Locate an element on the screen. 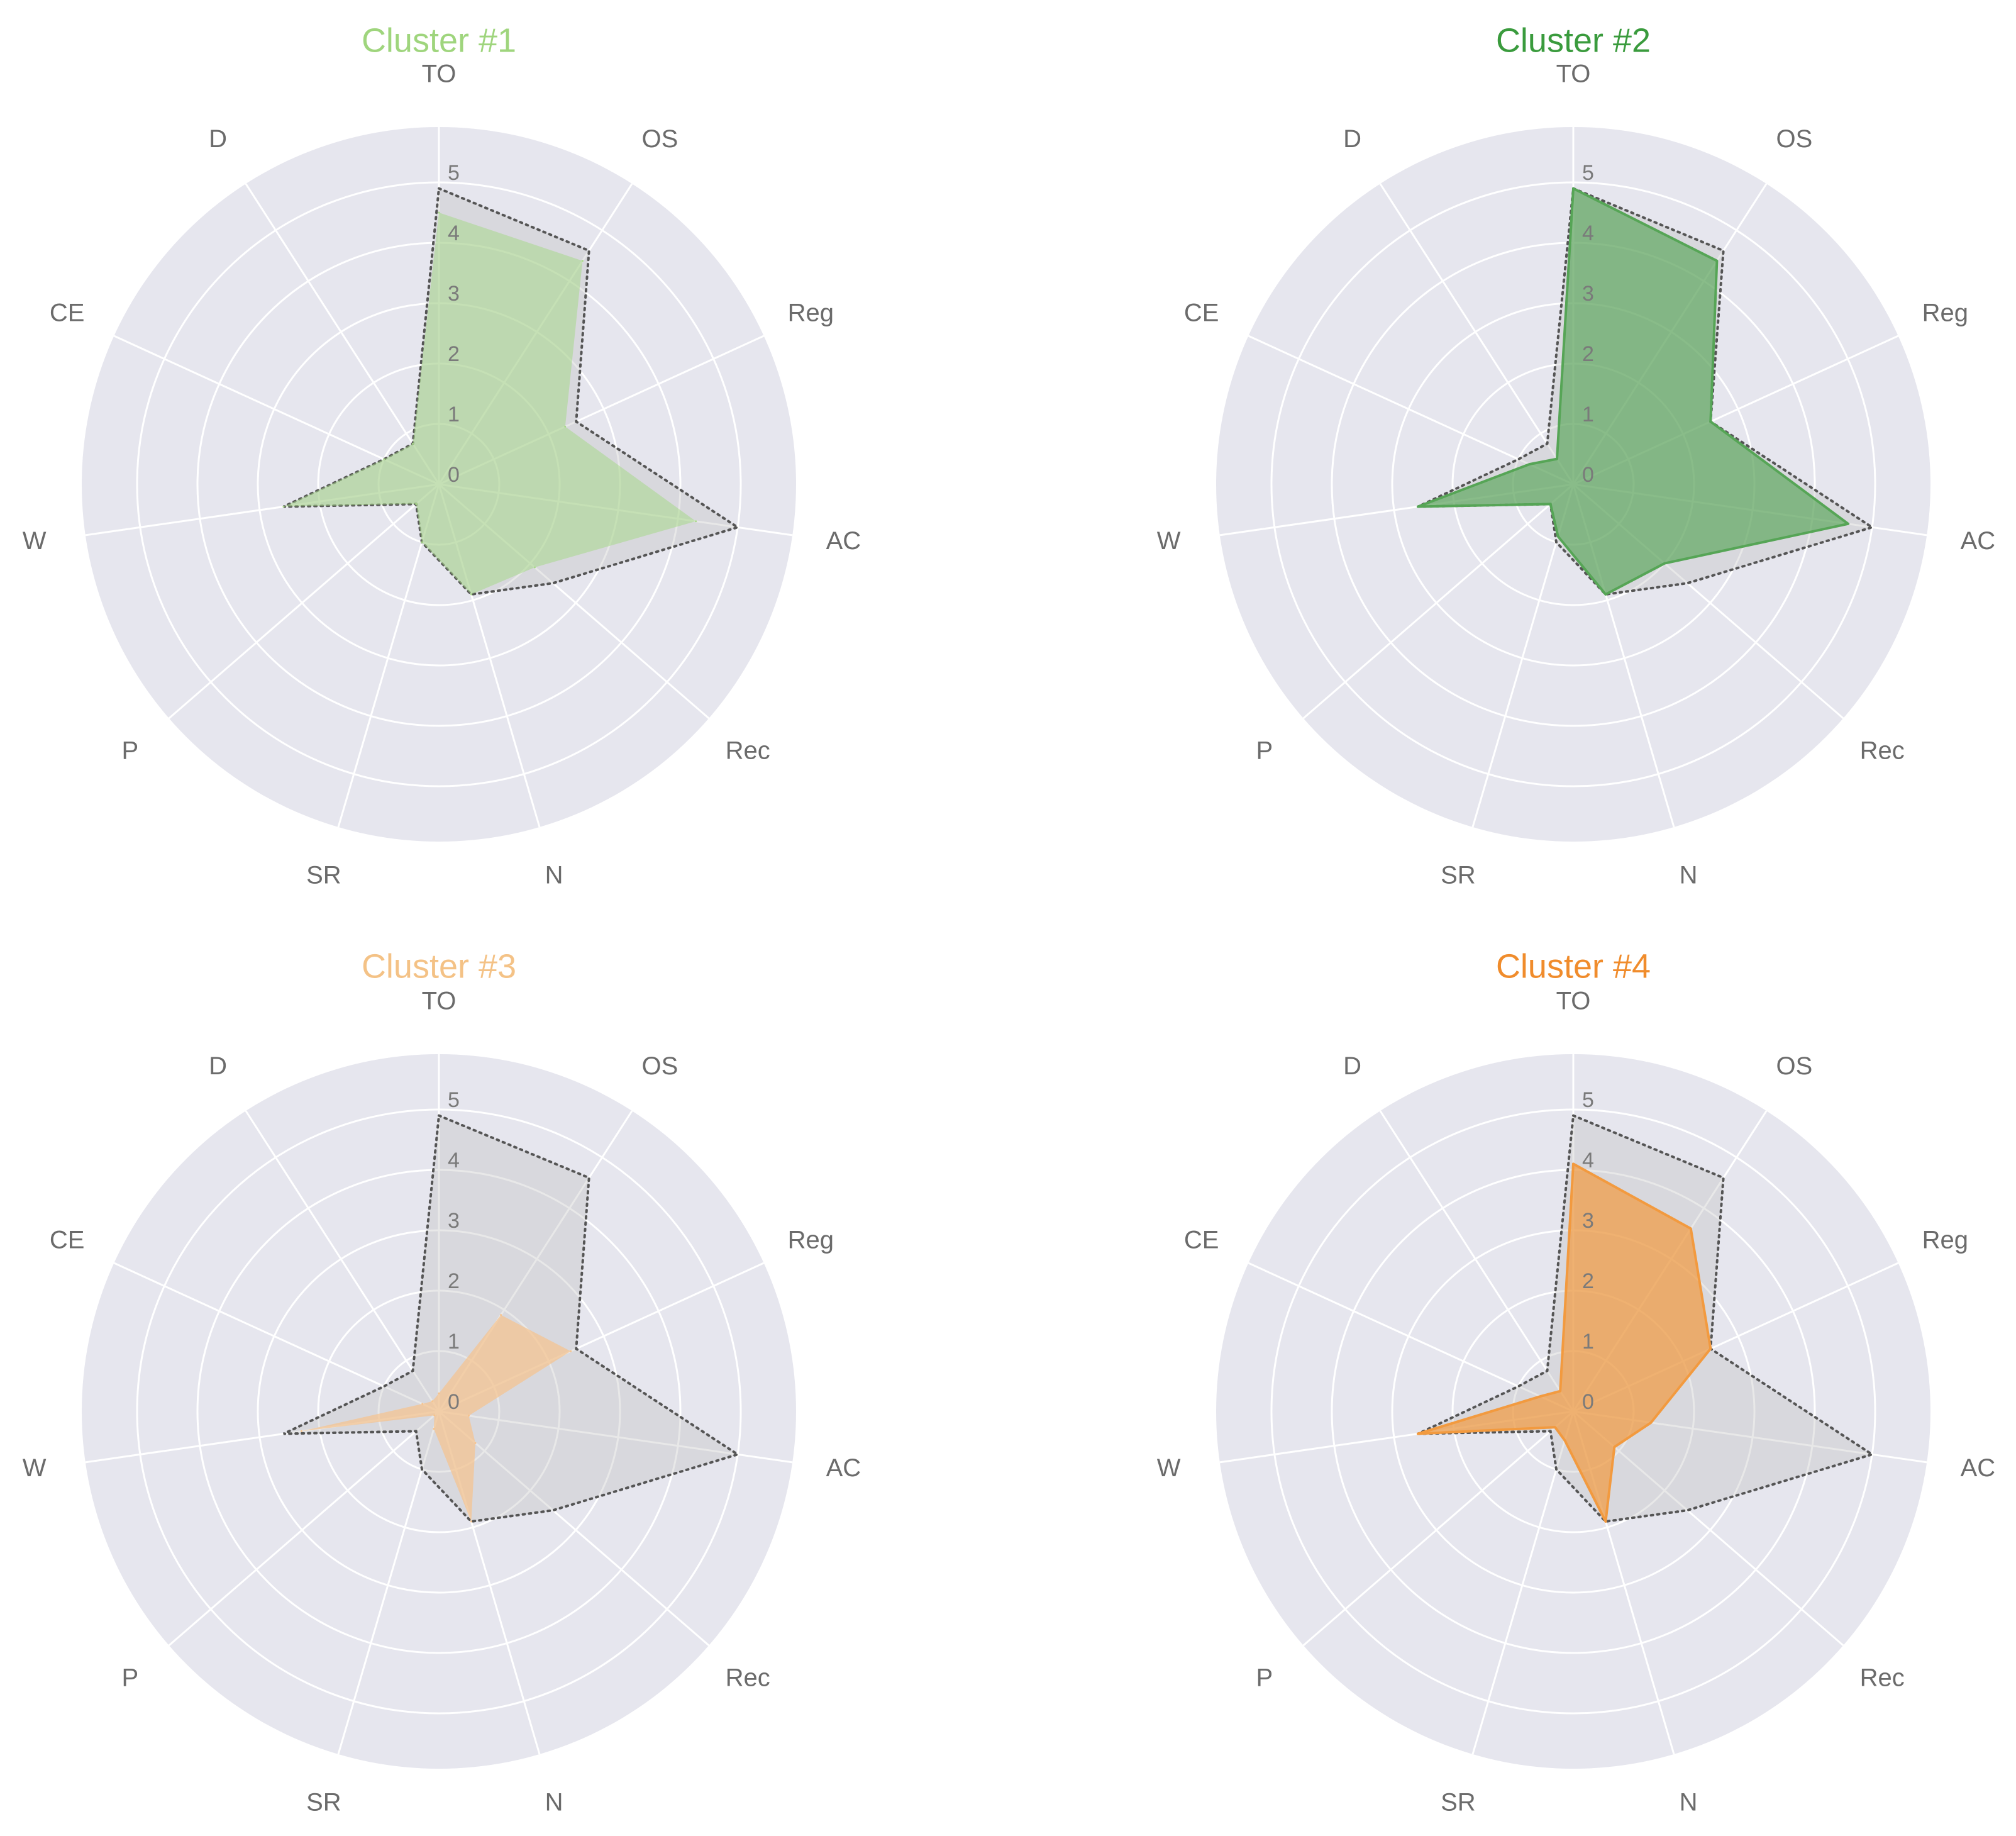 The height and width of the screenshot is (1836, 2016). panel-title: Cluster #1 is located at coordinates (439, 40).